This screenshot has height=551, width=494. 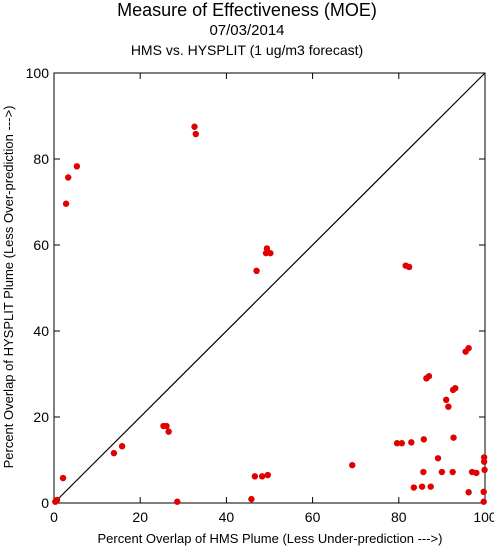 What do you see at coordinates (483, 517) in the screenshot?
I see `x-tick-label: 100` at bounding box center [483, 517].